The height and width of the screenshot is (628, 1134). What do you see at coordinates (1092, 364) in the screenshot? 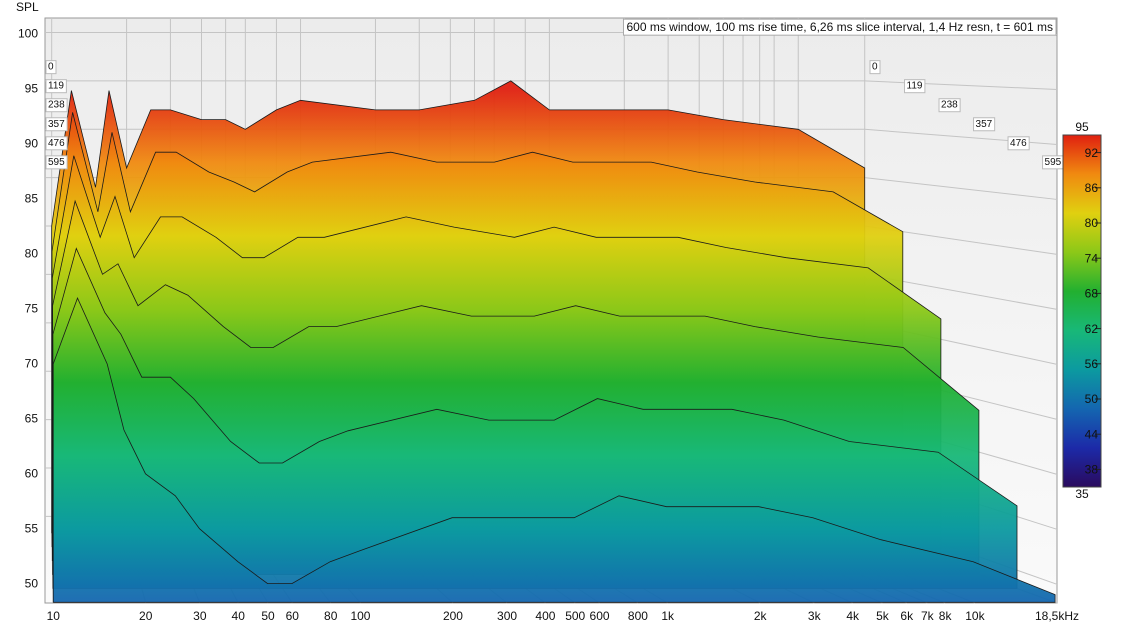
I see `colorbar-tick-label: 56` at bounding box center [1092, 364].